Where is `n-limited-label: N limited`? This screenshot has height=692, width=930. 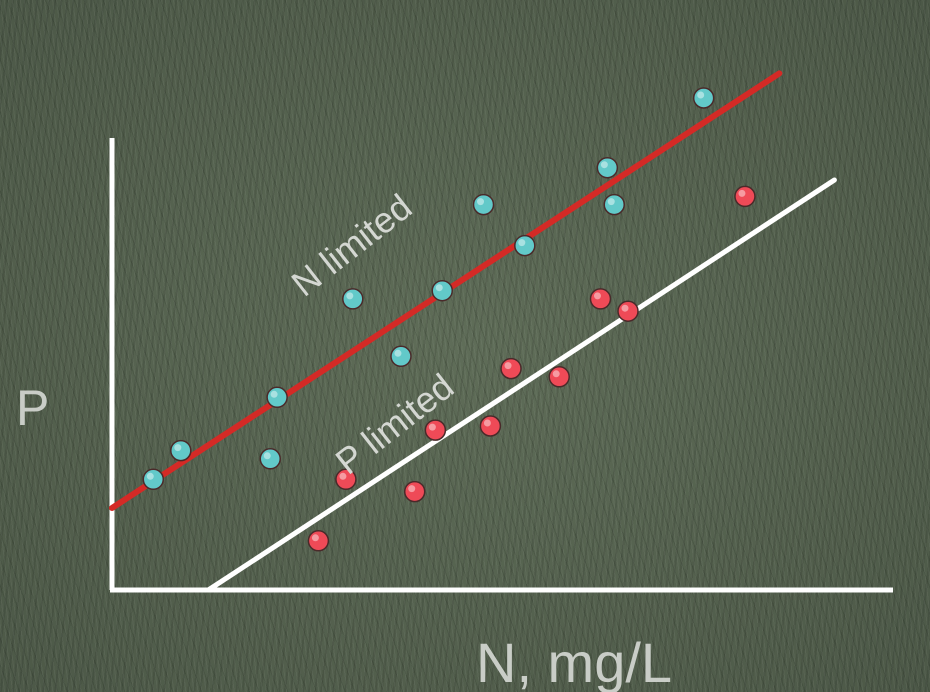 n-limited-label: N limited is located at coordinates (352, 245).